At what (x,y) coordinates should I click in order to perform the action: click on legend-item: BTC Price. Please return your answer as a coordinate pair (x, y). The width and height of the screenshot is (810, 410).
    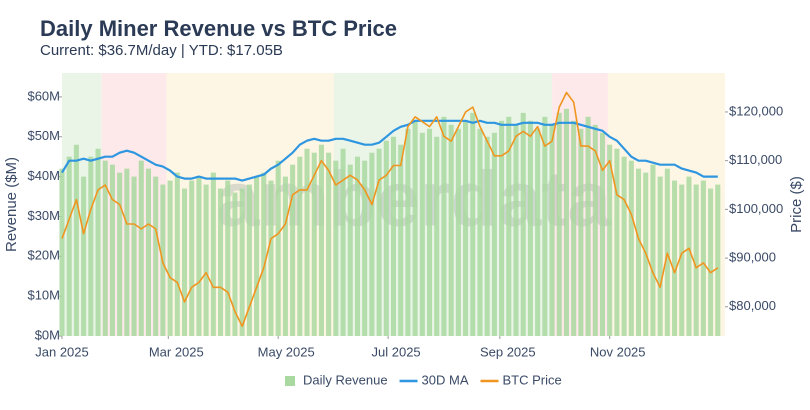
    Looking at the image, I should click on (521, 379).